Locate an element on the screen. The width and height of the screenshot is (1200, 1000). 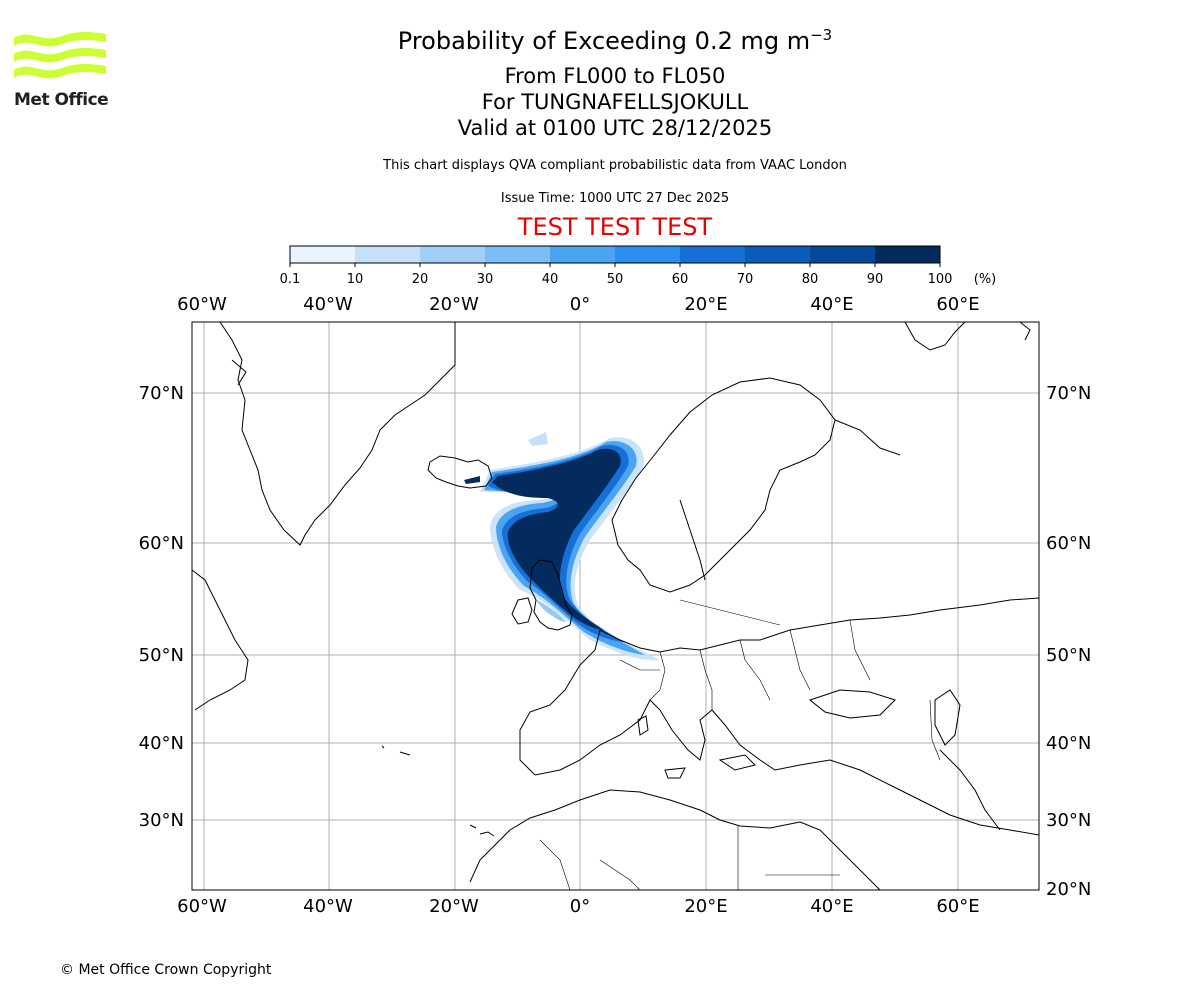
colorbar-tick-label: 80 is located at coordinates (810, 279).